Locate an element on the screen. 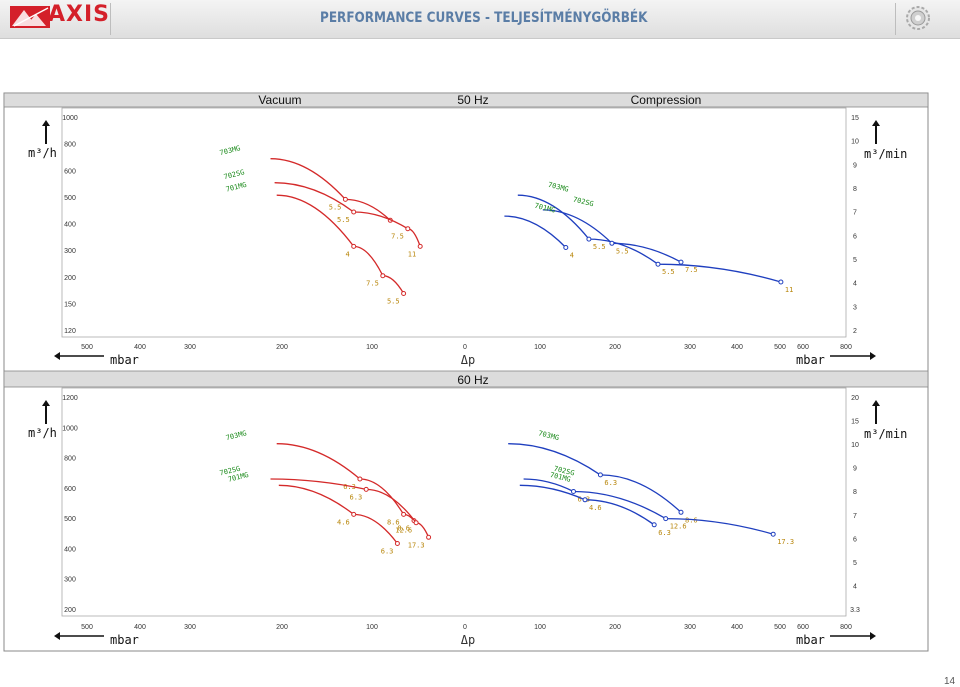 The height and width of the screenshot is (687, 960). x-unit-left-arrowhead is located at coordinates (57, 356).